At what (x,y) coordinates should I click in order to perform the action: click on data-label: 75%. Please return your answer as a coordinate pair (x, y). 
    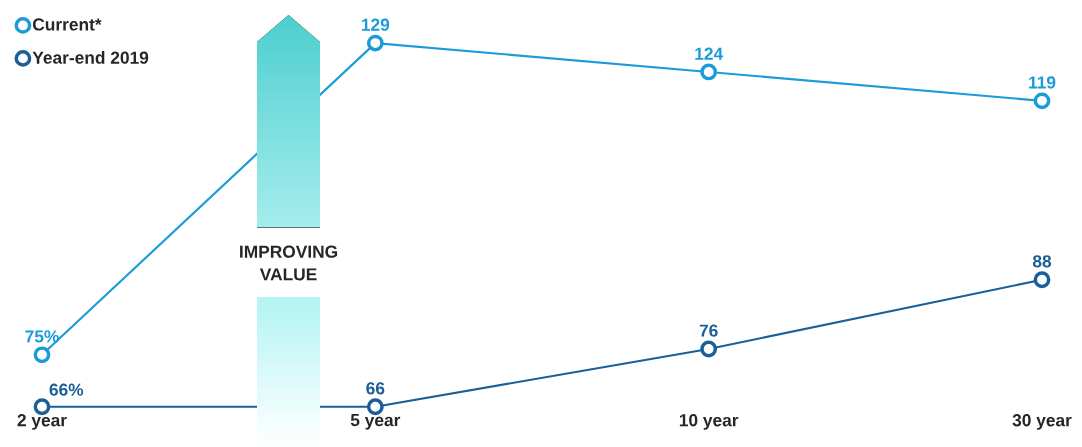
    Looking at the image, I should click on (42, 336).